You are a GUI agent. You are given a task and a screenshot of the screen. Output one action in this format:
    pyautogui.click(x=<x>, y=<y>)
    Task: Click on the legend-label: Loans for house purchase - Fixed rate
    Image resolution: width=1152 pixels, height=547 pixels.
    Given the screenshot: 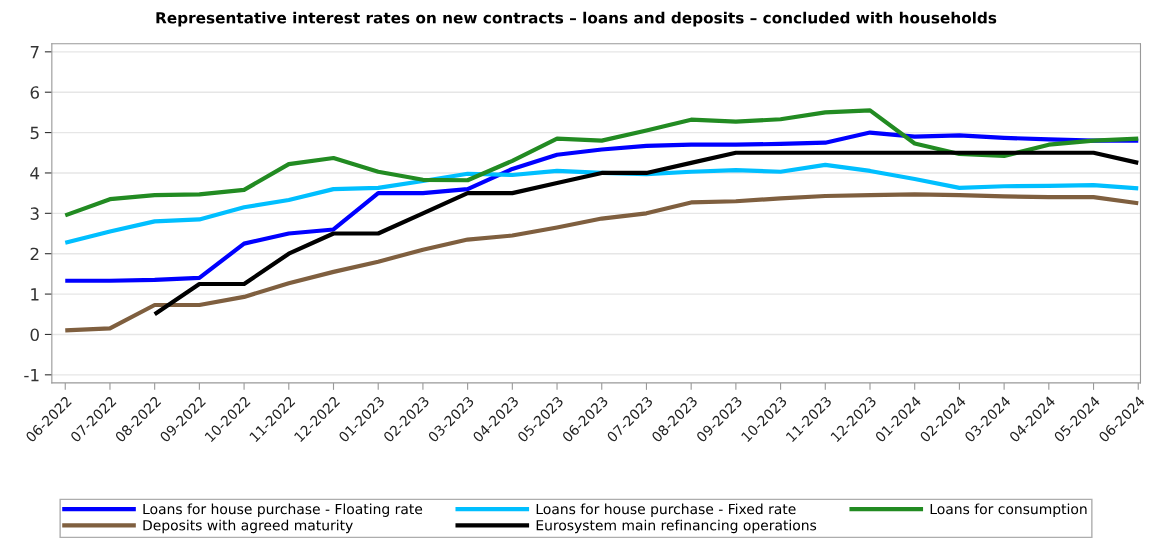 What is the action you would take?
    pyautogui.click(x=666, y=510)
    